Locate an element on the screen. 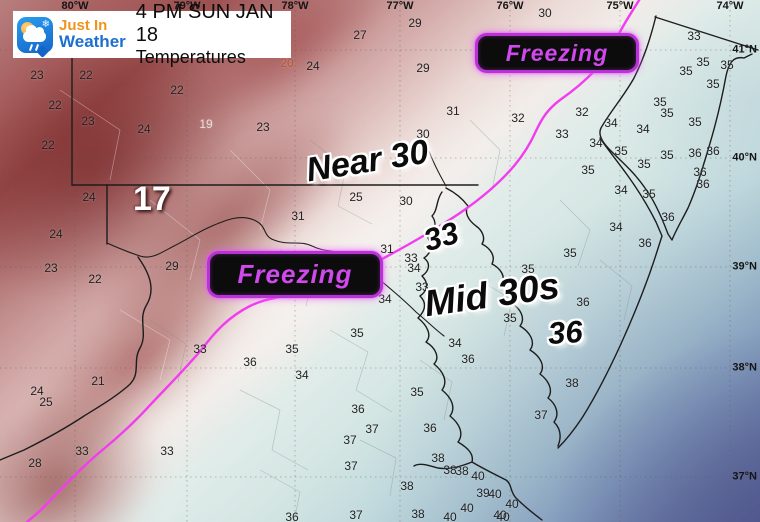 The height and width of the screenshot is (522, 760). temp-label: 19 is located at coordinates (206, 124).